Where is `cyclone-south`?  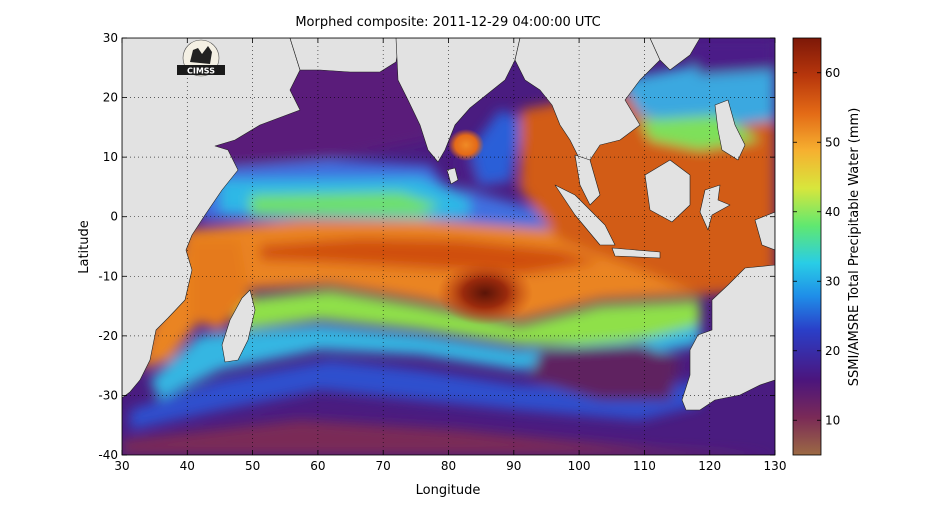 cyclone-south is located at coordinates (485, 293).